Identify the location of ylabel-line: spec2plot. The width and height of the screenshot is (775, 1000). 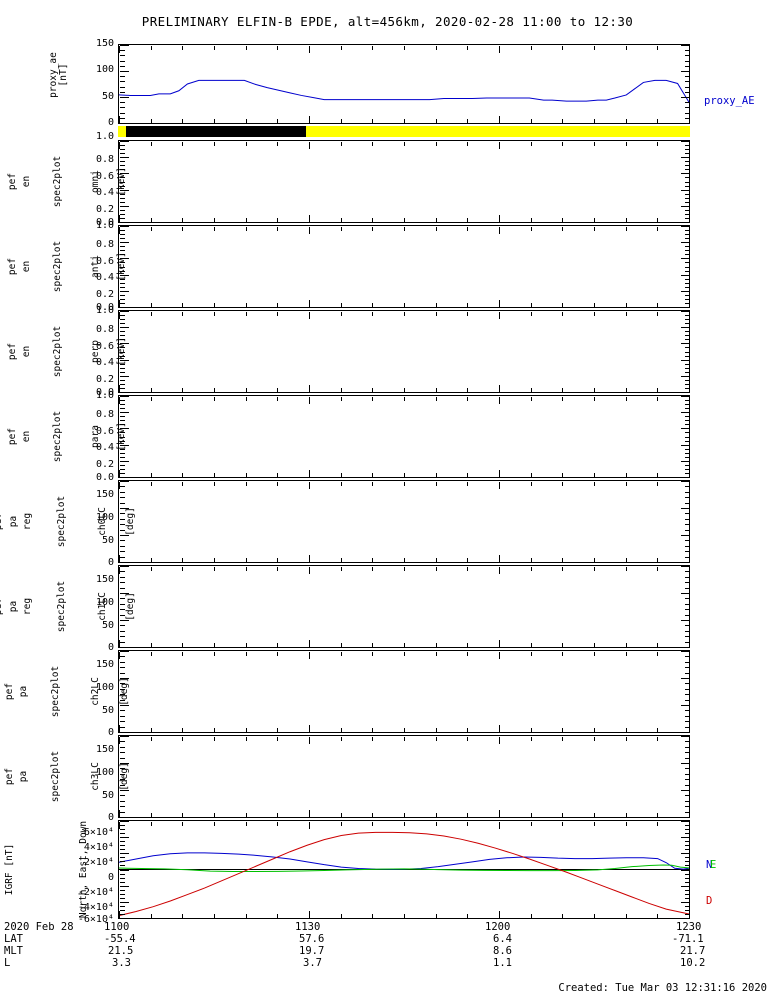
(55, 776).